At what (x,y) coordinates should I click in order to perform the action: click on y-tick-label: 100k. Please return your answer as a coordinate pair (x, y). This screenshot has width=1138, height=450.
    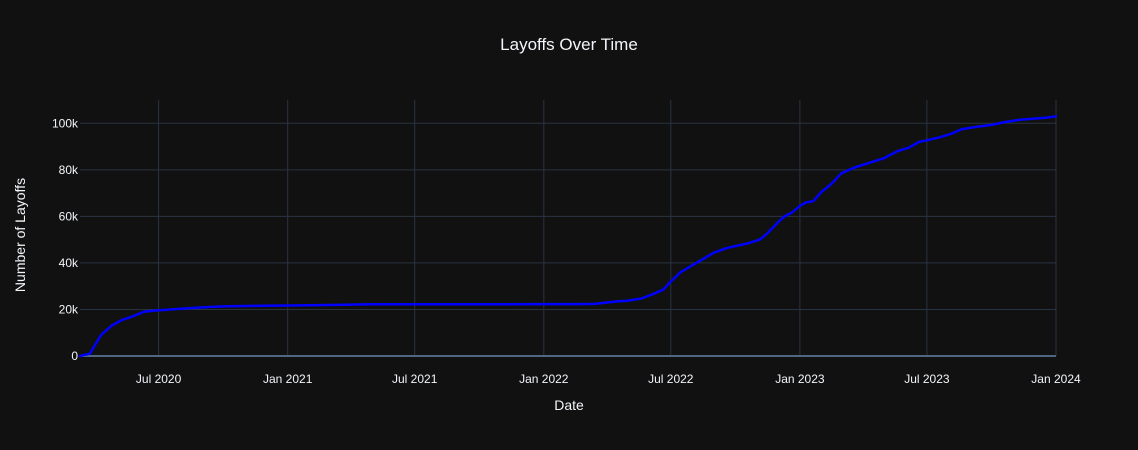
    Looking at the image, I should click on (65, 123).